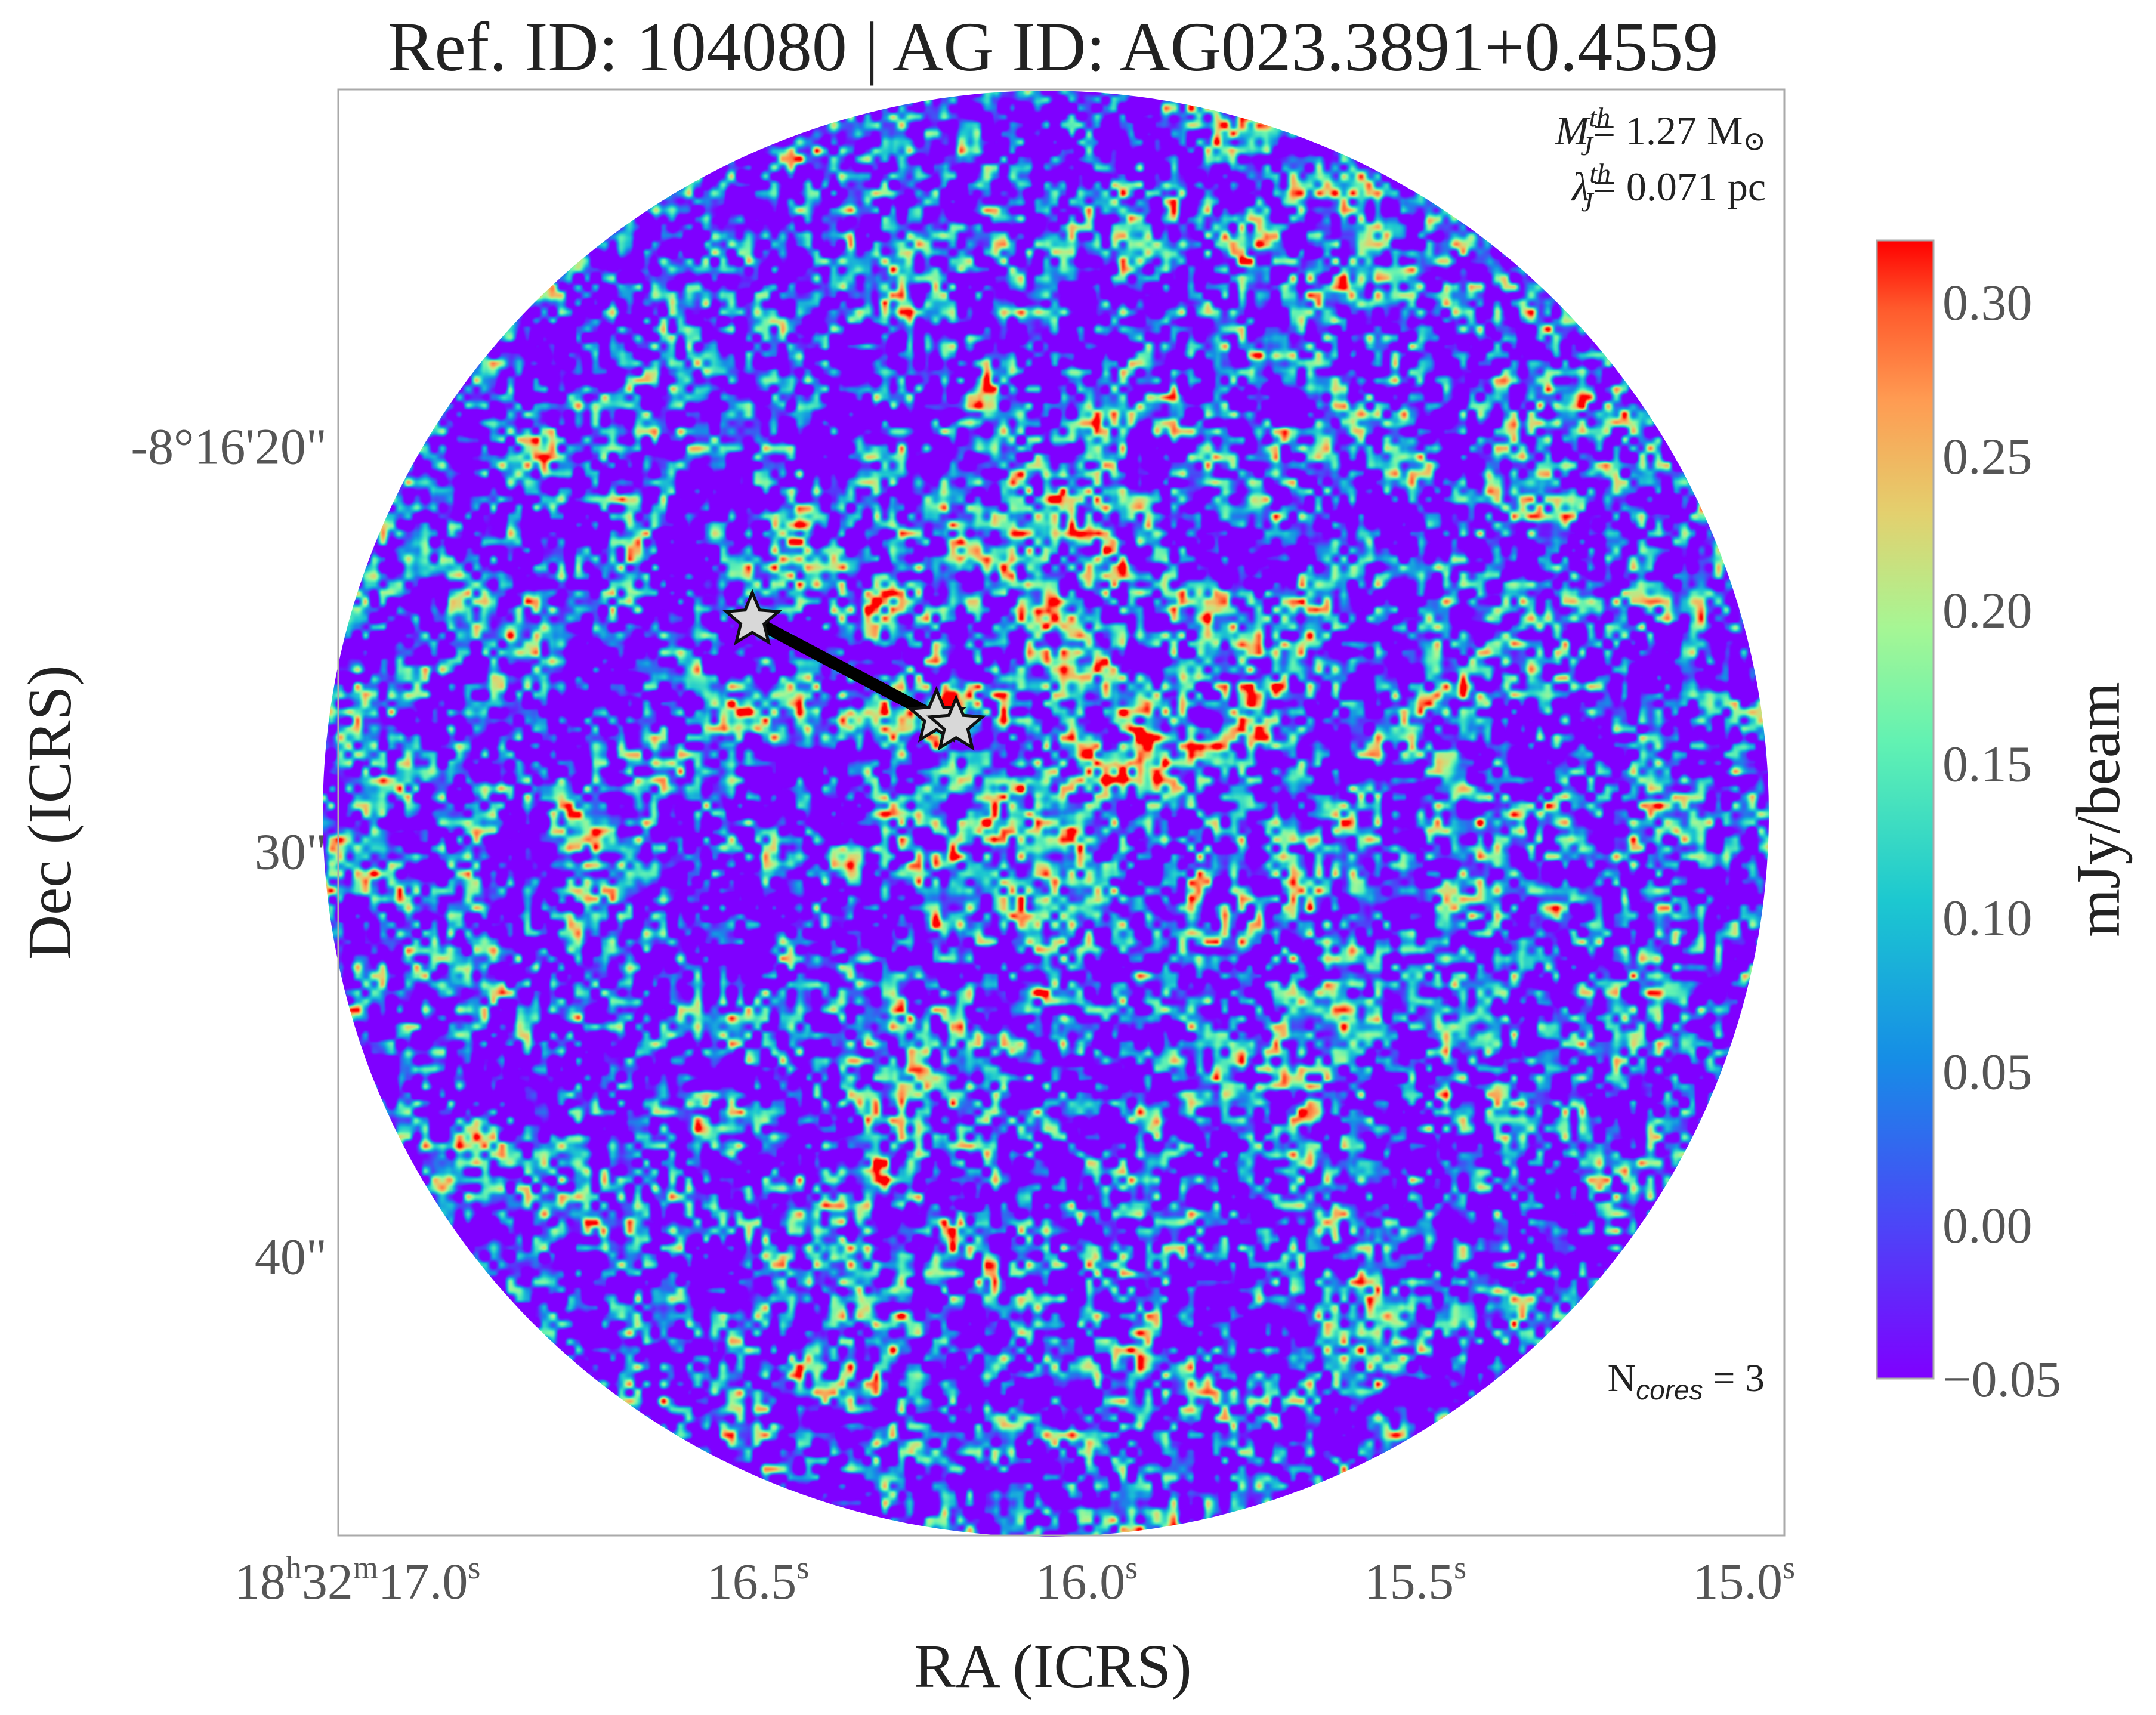 This screenshot has height=1715, width=2156. What do you see at coordinates (844, 669) in the screenshot?
I see `mst-edge` at bounding box center [844, 669].